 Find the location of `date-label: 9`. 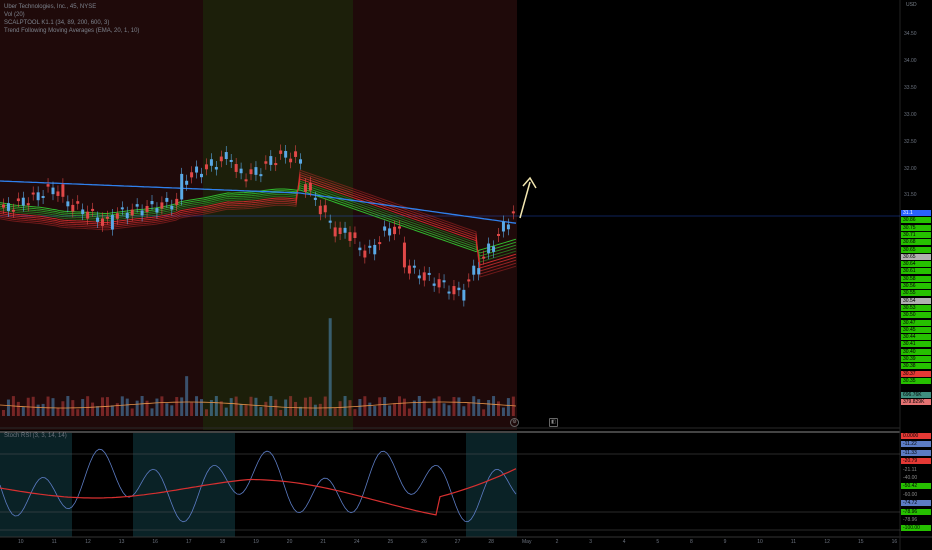

date-label: 9 is located at coordinates (725, 542).